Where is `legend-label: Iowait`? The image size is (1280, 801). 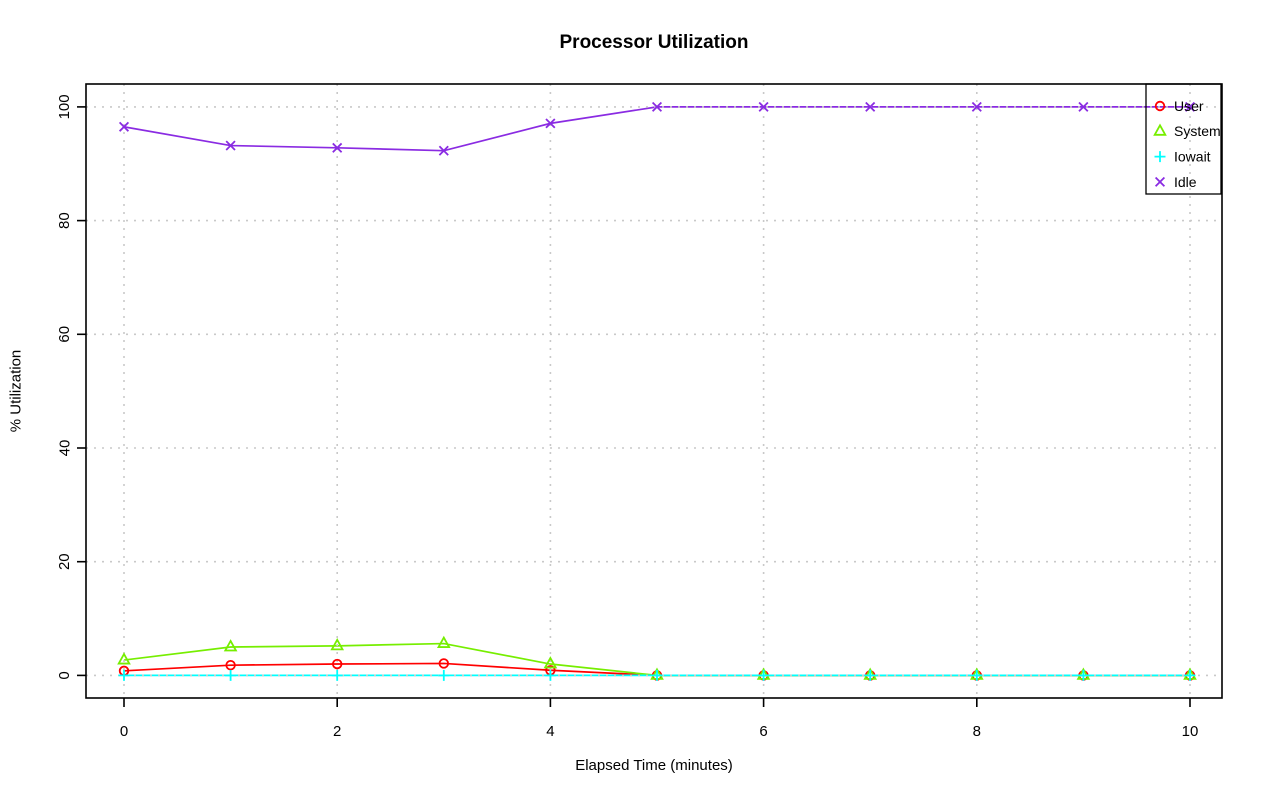 legend-label: Iowait is located at coordinates (1192, 157).